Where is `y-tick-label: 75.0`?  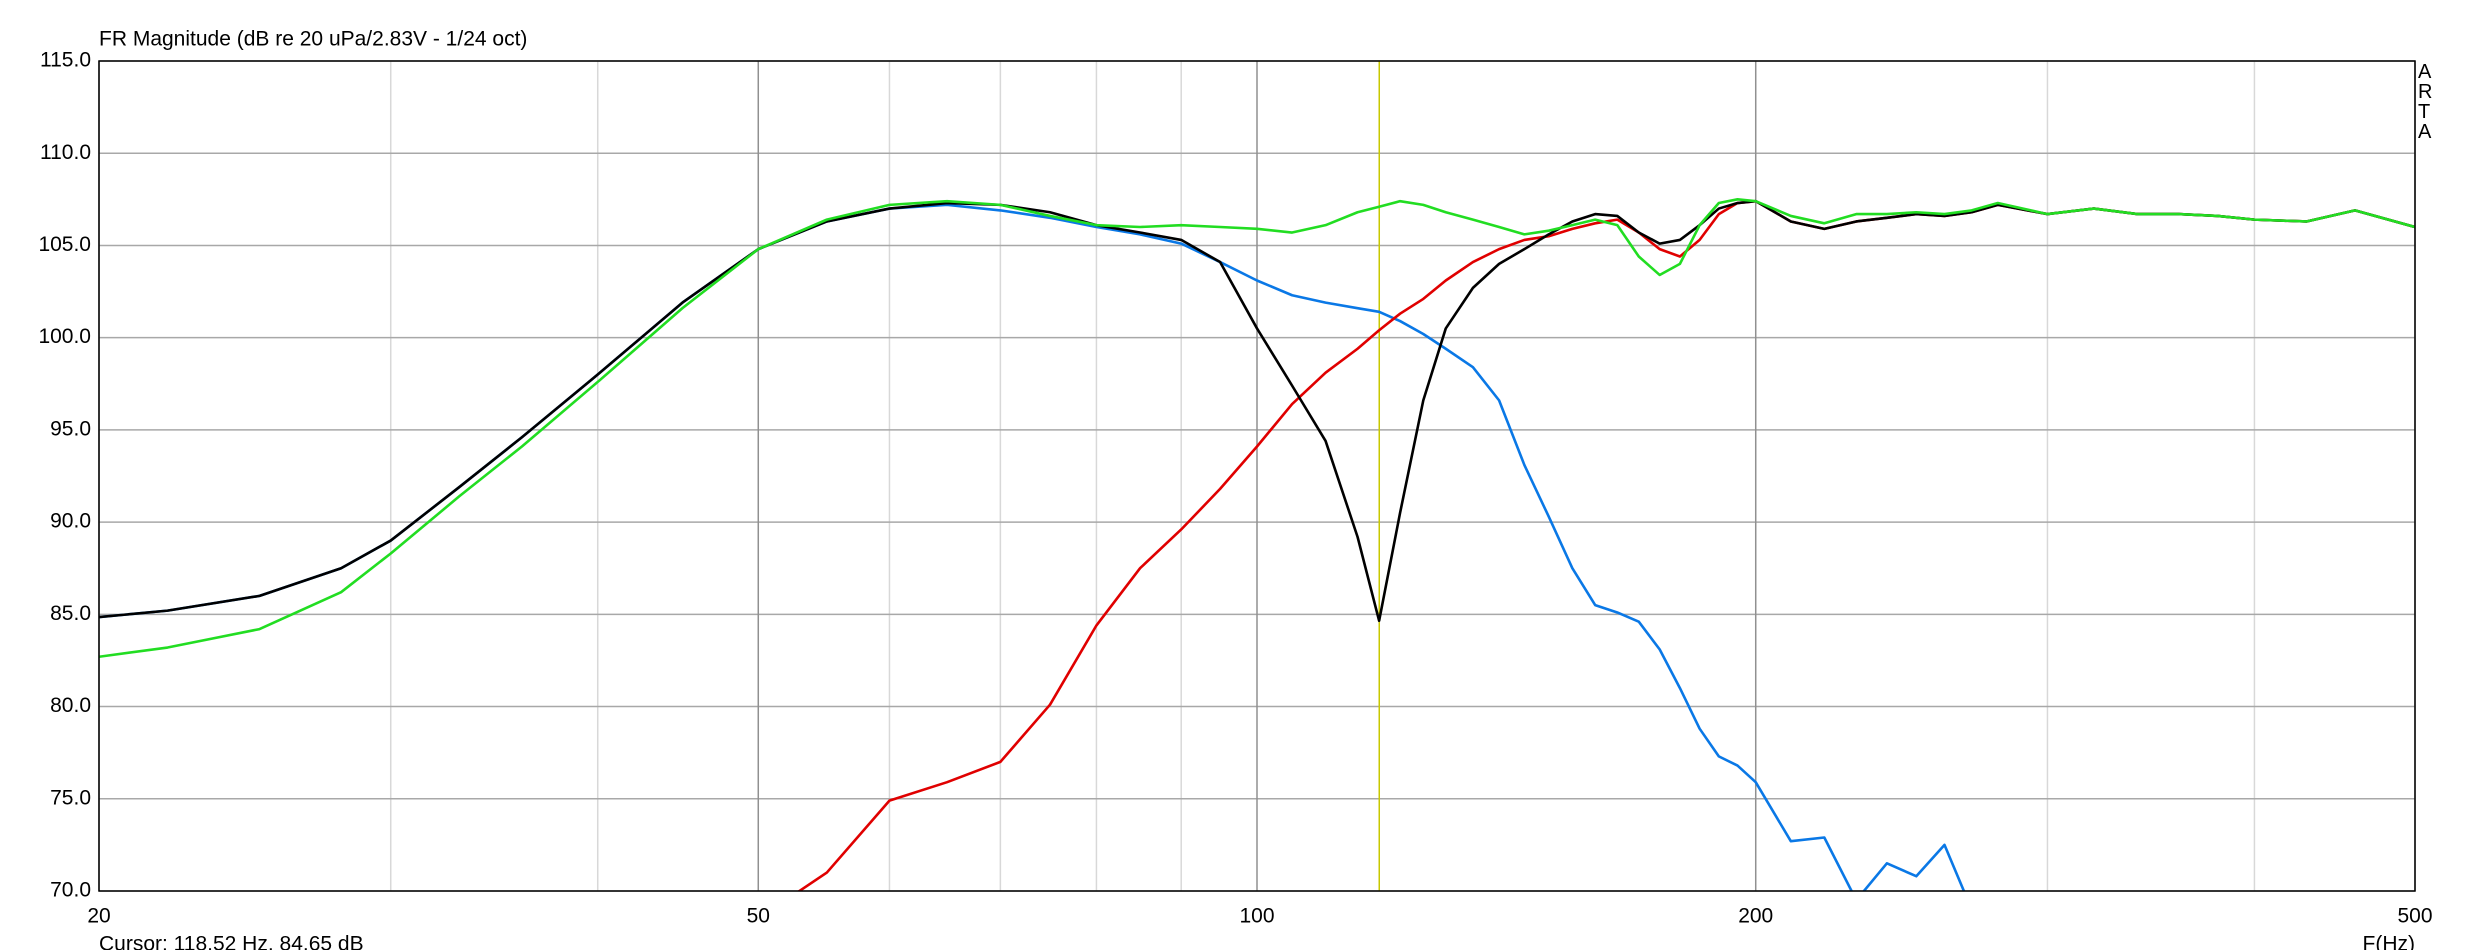
y-tick-label: 75.0 is located at coordinates (70, 797).